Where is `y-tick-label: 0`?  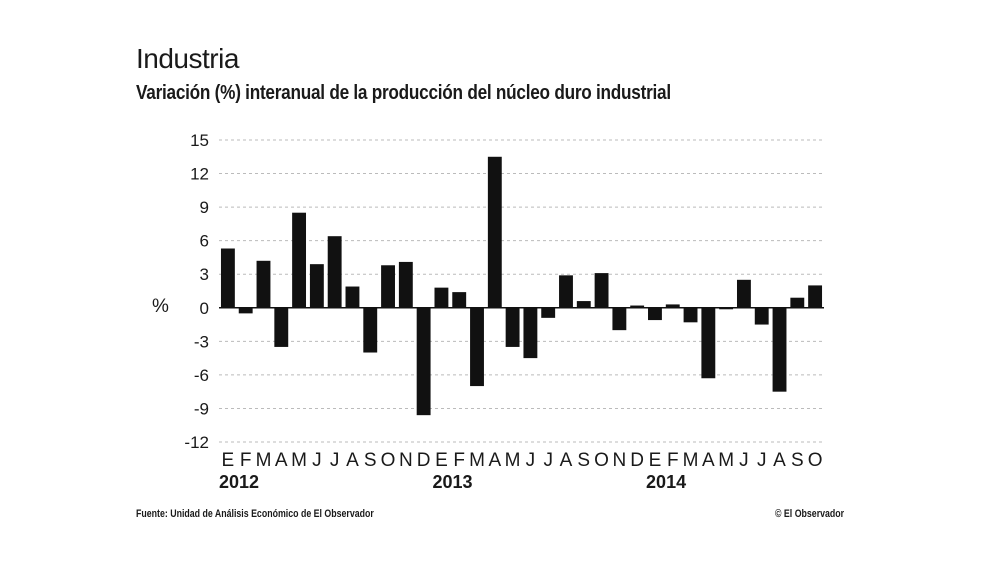
y-tick-label: 0 is located at coordinates (204, 308).